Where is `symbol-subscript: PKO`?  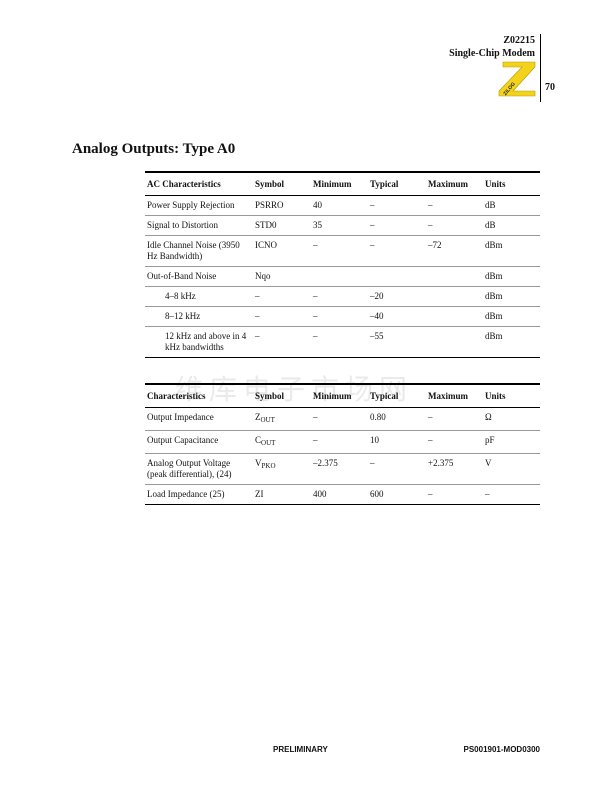 symbol-subscript: PKO is located at coordinates (268, 466).